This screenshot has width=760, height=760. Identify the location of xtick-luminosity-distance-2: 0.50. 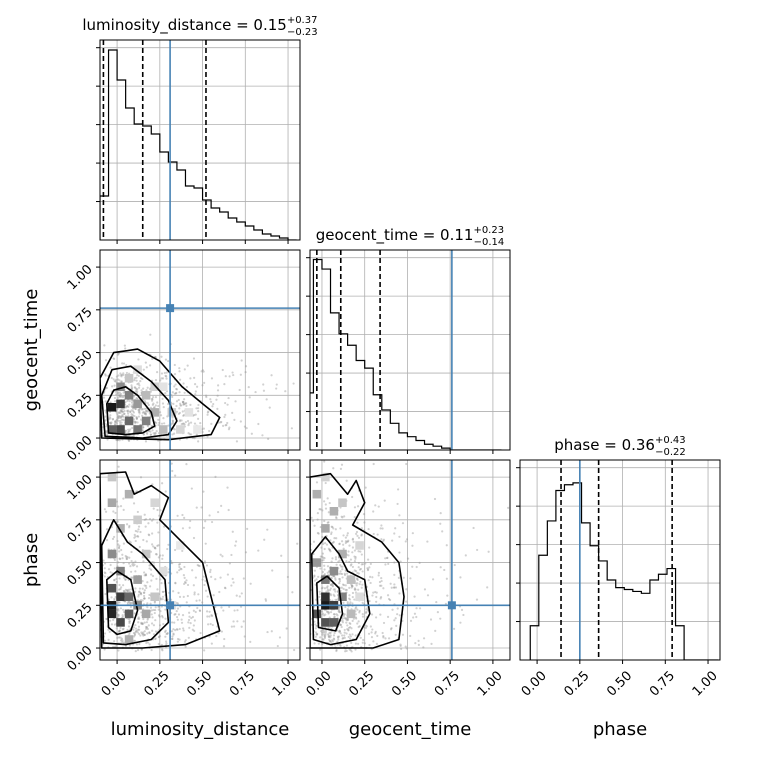
(199, 683).